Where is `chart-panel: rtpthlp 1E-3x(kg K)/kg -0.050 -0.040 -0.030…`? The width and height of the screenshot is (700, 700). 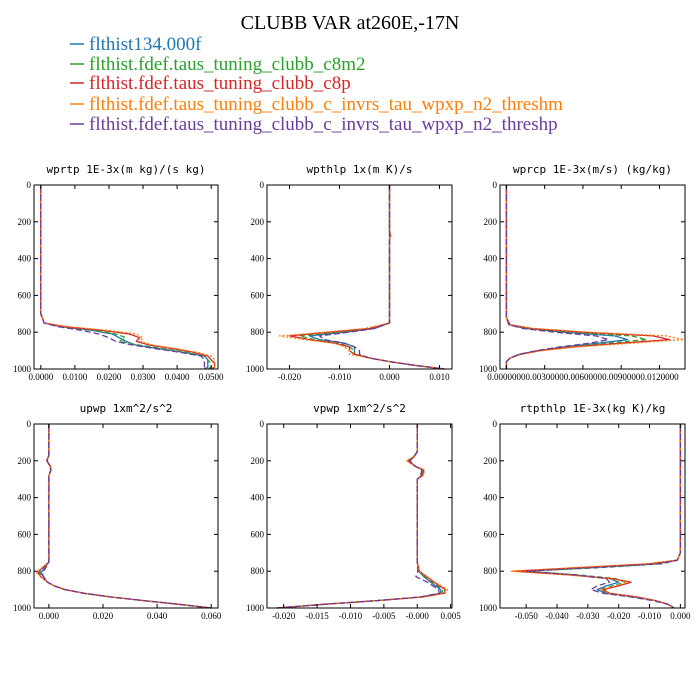
chart-panel: rtpthlp 1E-3x(kg K)/kg -0.050 -0.040 -0.030… is located at coordinates (585, 511).